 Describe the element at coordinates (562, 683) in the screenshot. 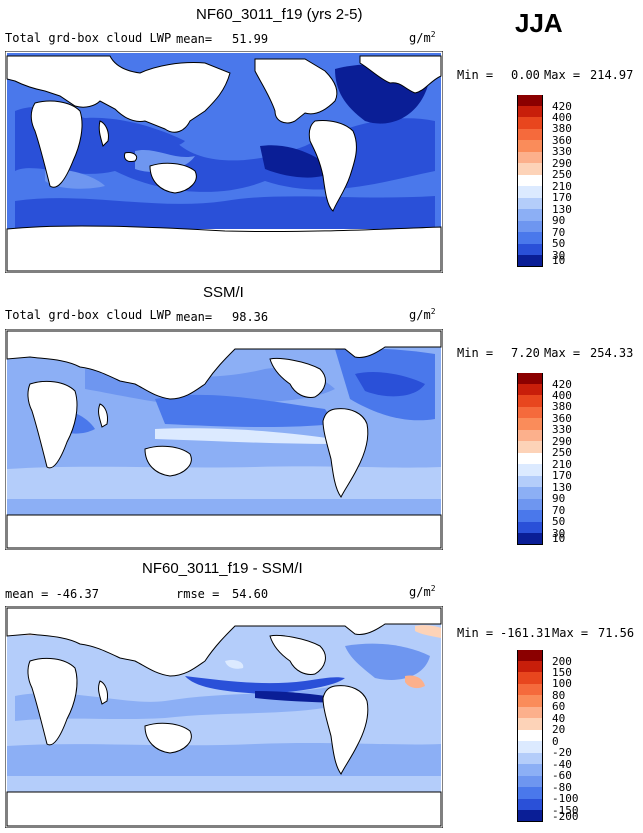

I see `panel-3-colorbar-label: 100` at that location.